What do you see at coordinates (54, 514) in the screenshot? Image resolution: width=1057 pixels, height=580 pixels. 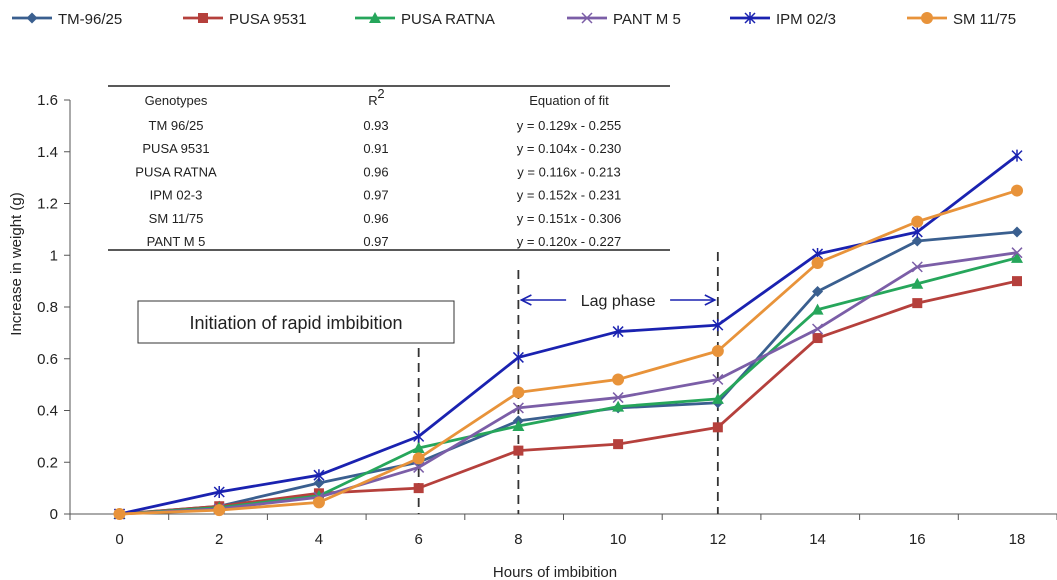 I see `y-tick-label: 0` at bounding box center [54, 514].